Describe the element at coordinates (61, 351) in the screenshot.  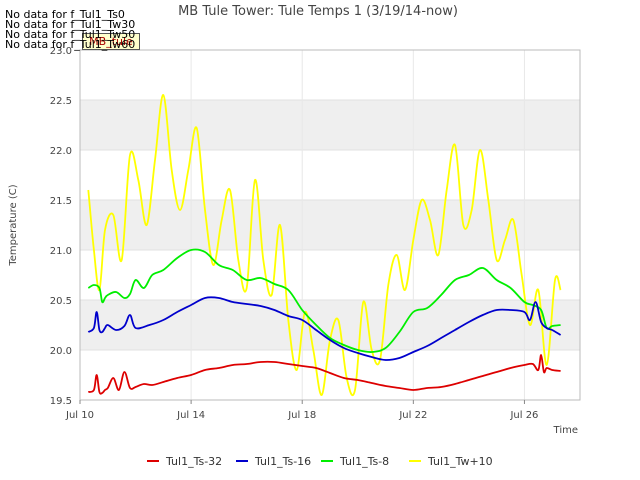
I see `y-tick-label: 20.0` at that location.